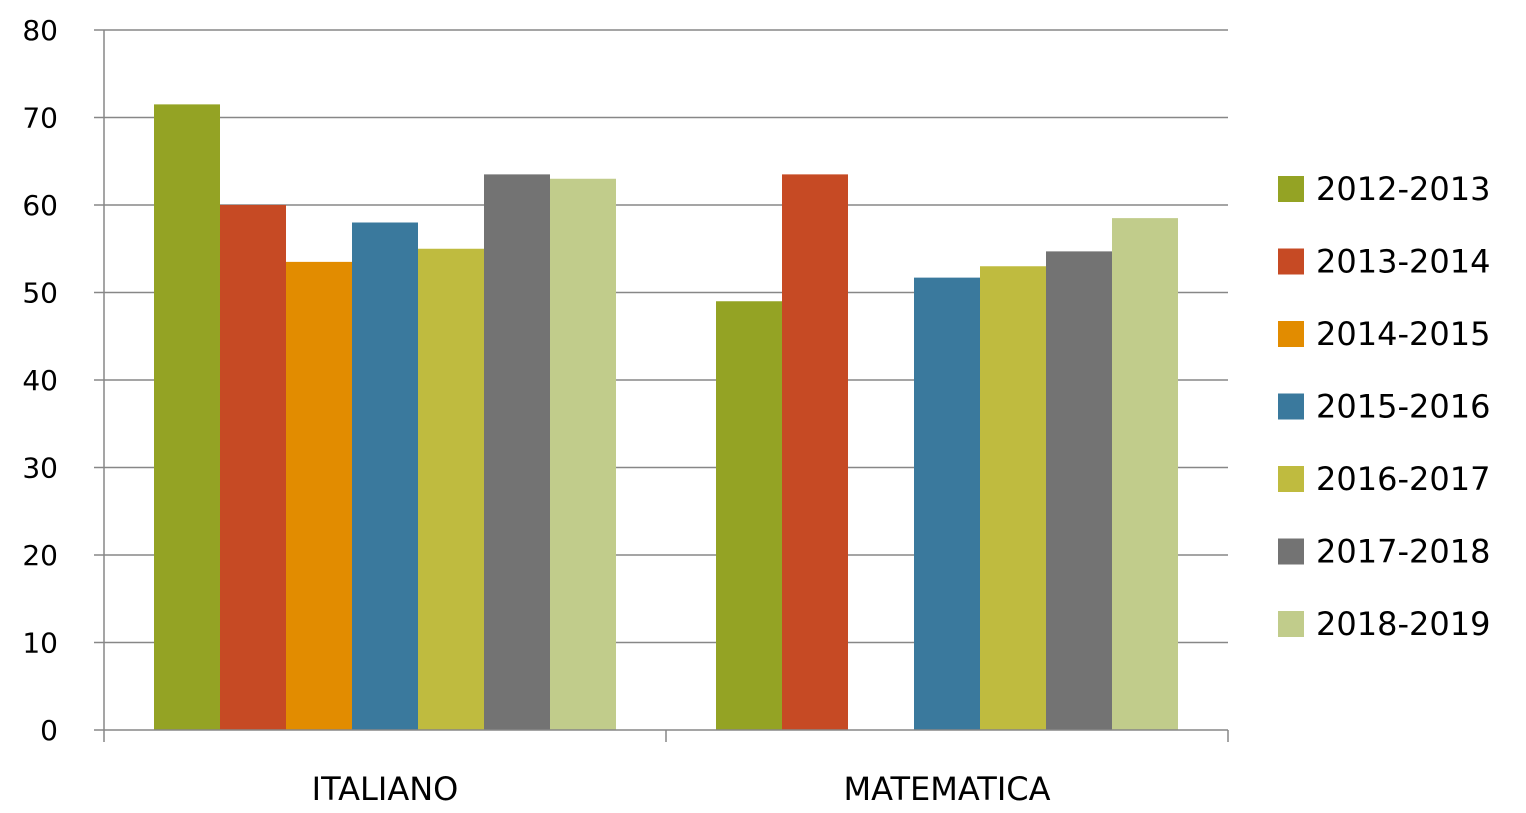 The height and width of the screenshot is (813, 1526). Describe the element at coordinates (40, 30) in the screenshot. I see `y-tick-label: 80` at that location.